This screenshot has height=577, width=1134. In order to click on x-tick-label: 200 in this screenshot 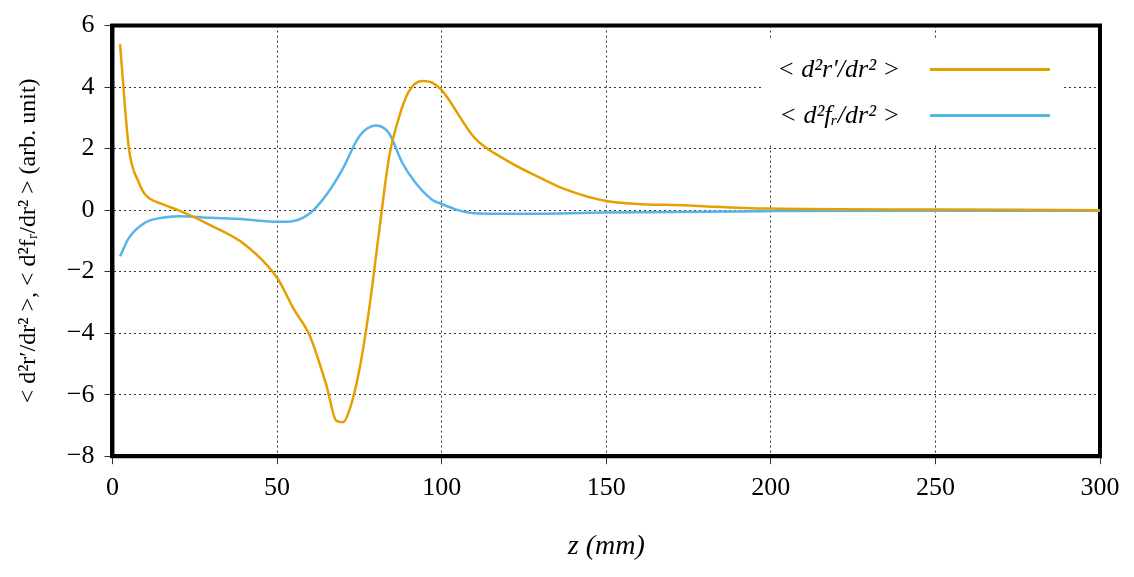, I will do `click(771, 486)`.